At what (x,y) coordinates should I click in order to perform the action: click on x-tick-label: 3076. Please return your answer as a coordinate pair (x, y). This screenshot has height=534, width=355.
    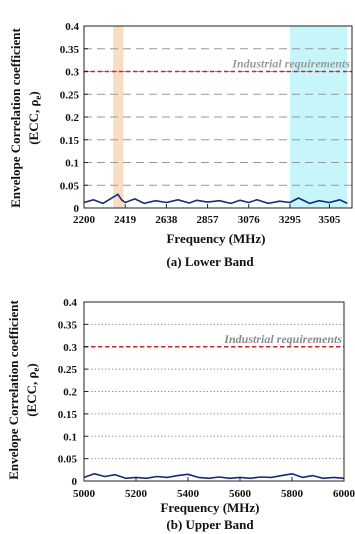
    Looking at the image, I should click on (249, 220).